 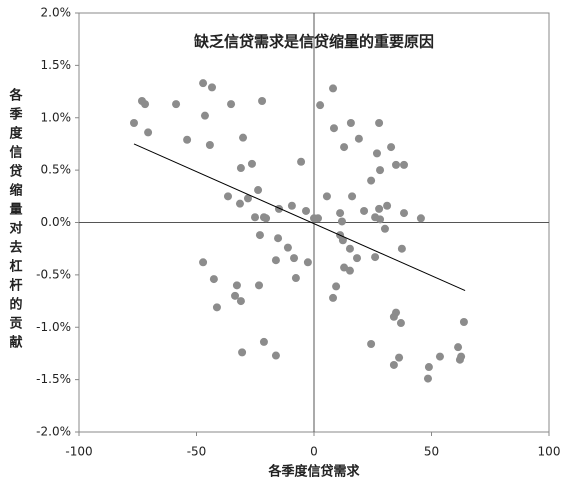 What do you see at coordinates (56, 65) in the screenshot?
I see `y-tick-label: 1.5%` at bounding box center [56, 65].